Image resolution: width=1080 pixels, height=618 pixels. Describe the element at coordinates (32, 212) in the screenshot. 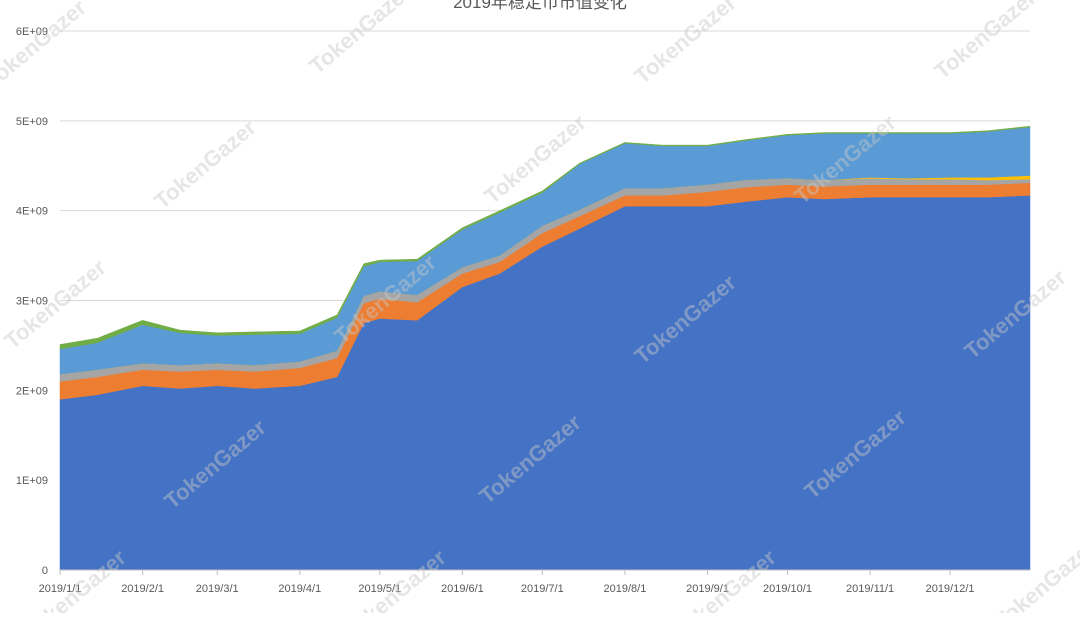

I see `y-tick-label: 4E+09` at that location.